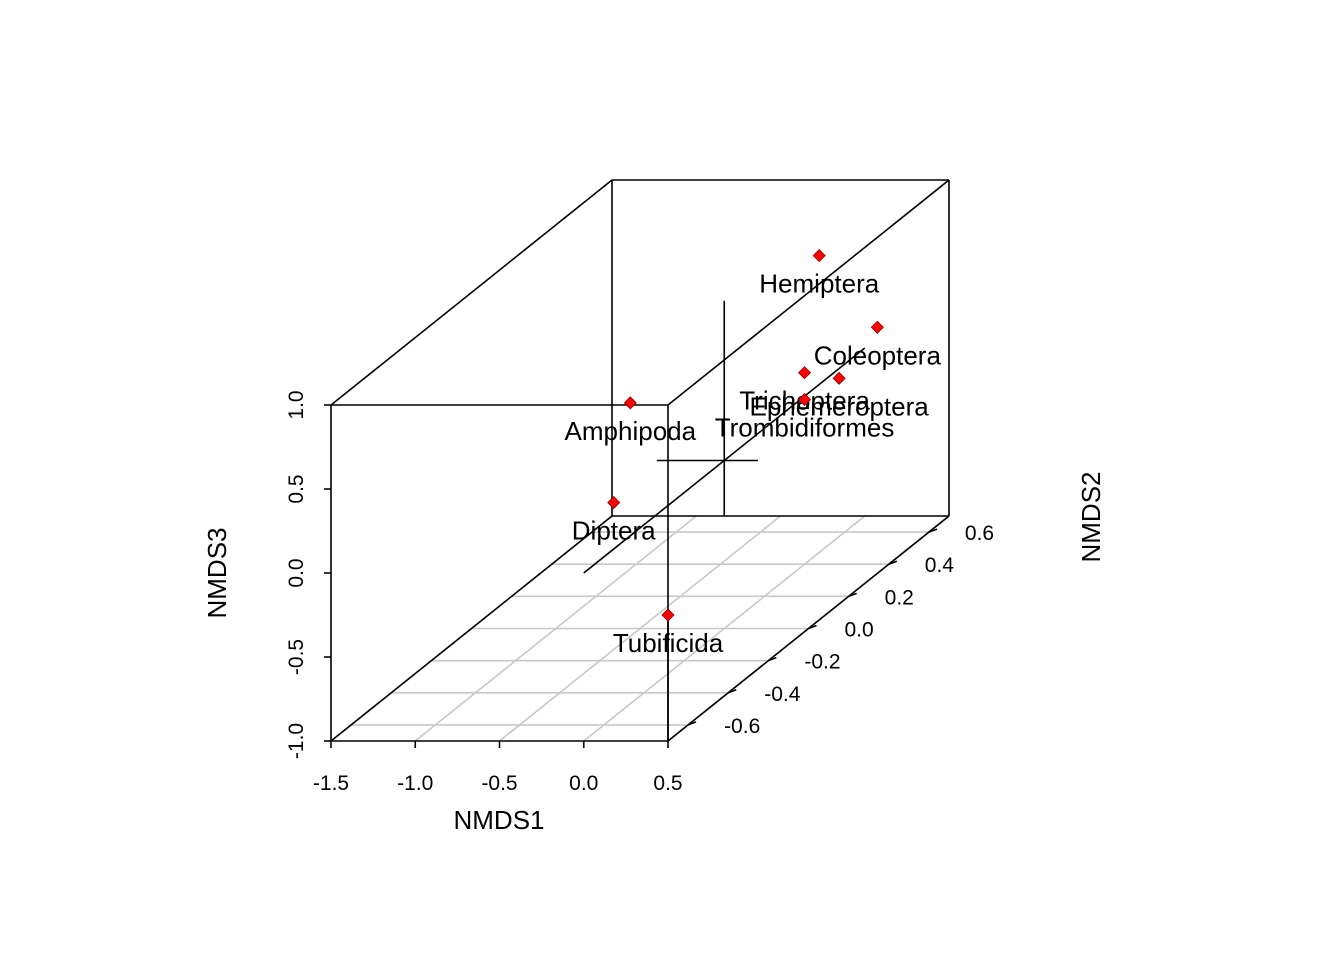 Image resolution: width=1344 pixels, height=960 pixels. Describe the element at coordinates (940, 565) in the screenshot. I see `y-tick-label: 0.4` at that location.